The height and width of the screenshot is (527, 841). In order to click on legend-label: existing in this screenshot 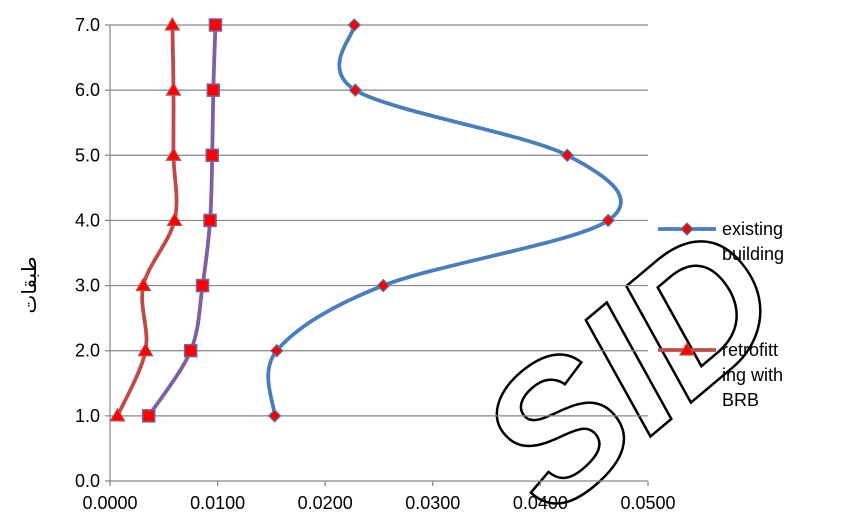, I will do `click(752, 229)`.